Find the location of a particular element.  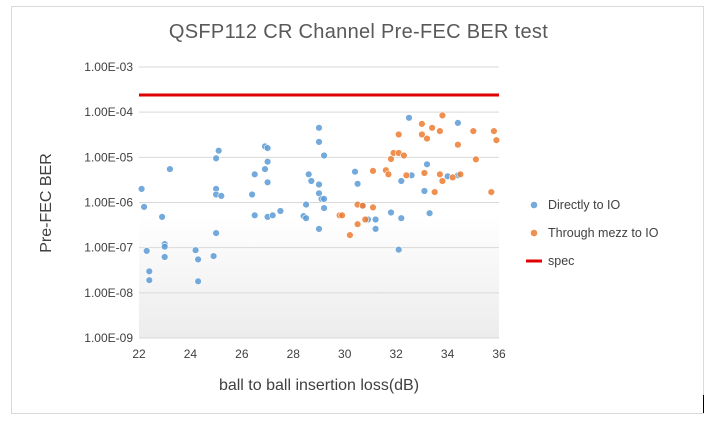

legend-spec-label: spec is located at coordinates (561, 261).